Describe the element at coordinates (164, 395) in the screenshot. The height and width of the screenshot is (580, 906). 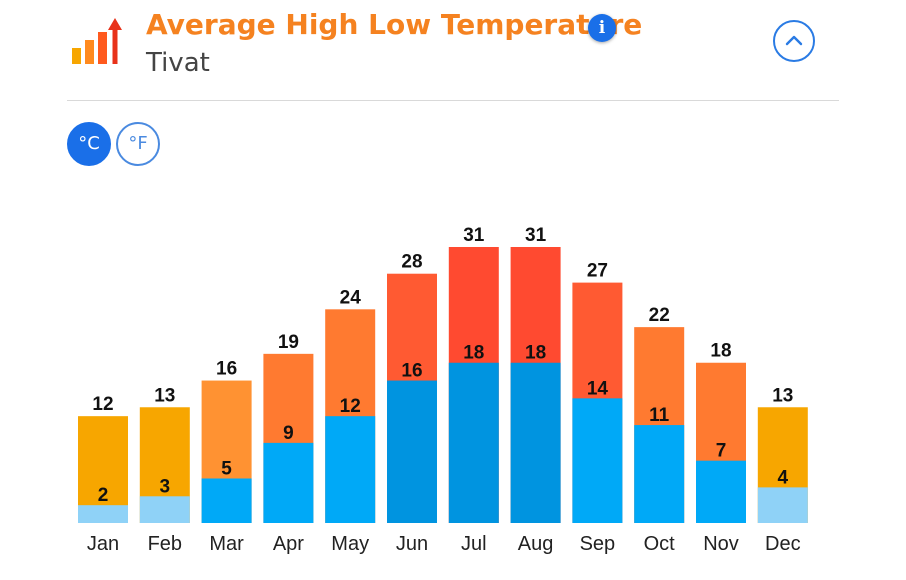
I see `high-temp-label-feb: 13` at that location.